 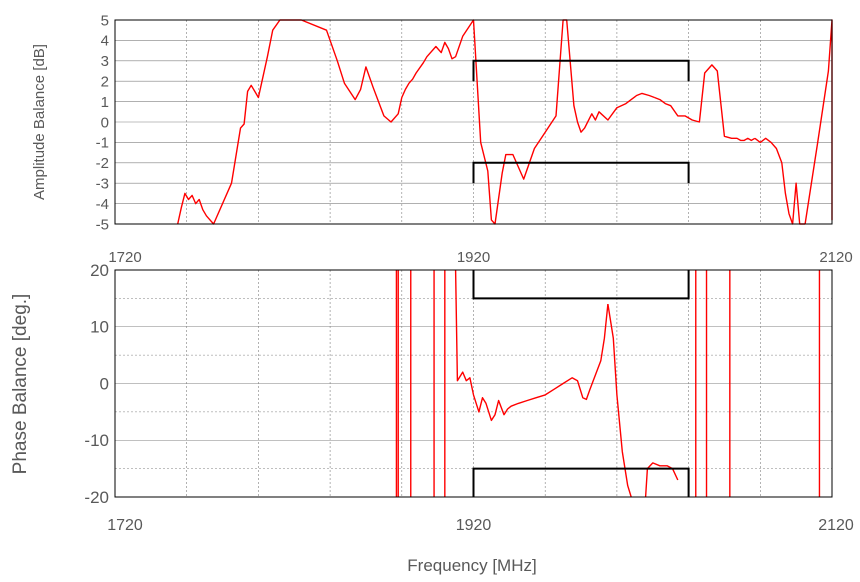 What do you see at coordinates (99, 327) in the screenshot?
I see `y-tick-label: 10` at bounding box center [99, 327].